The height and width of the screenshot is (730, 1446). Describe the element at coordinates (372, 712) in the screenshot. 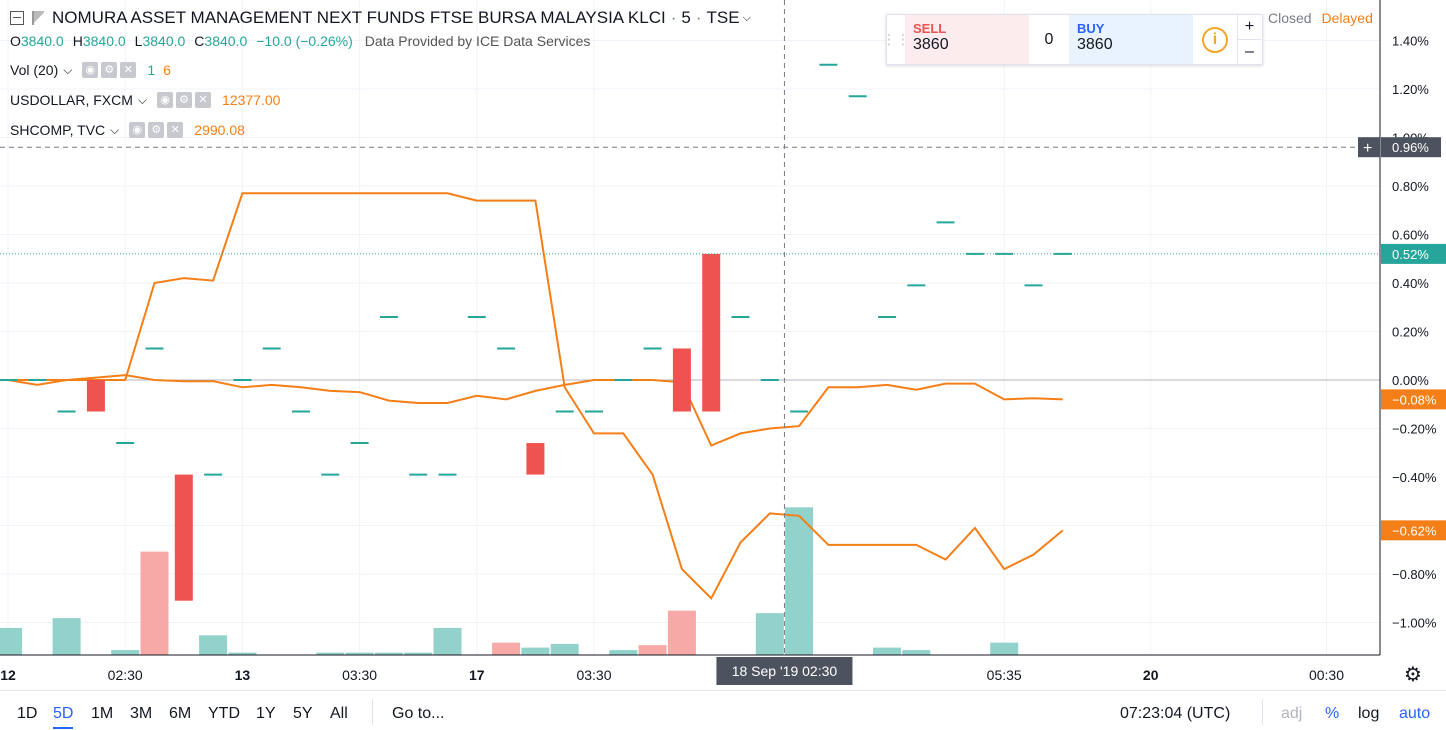

I see `toolbar-divider` at that location.